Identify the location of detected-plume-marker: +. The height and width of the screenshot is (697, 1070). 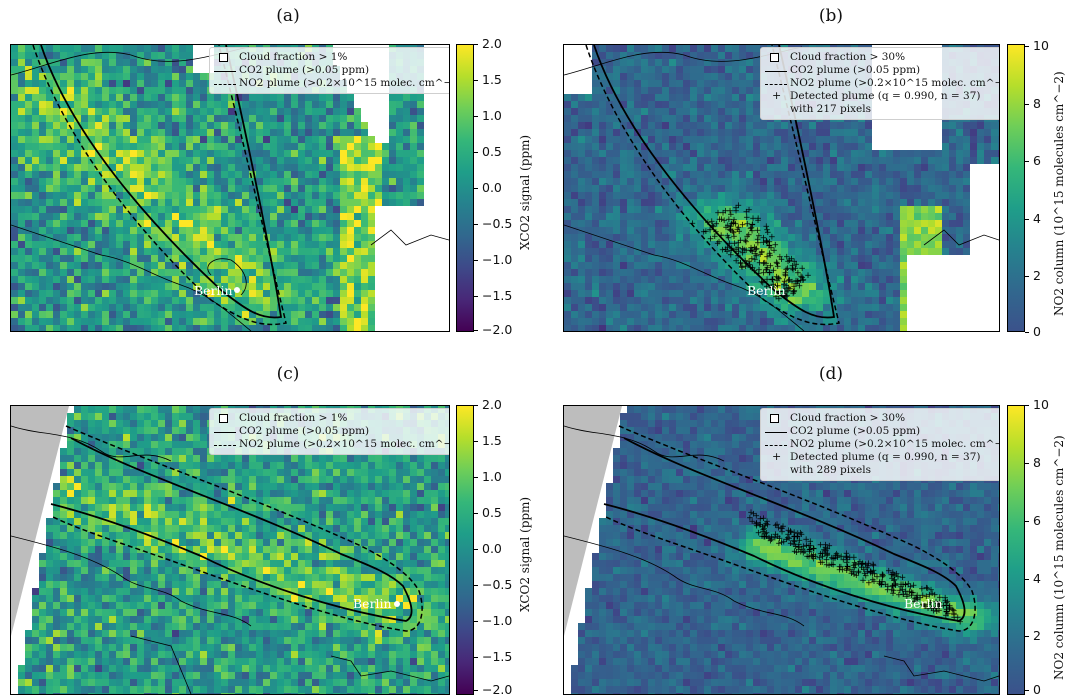
(731, 227).